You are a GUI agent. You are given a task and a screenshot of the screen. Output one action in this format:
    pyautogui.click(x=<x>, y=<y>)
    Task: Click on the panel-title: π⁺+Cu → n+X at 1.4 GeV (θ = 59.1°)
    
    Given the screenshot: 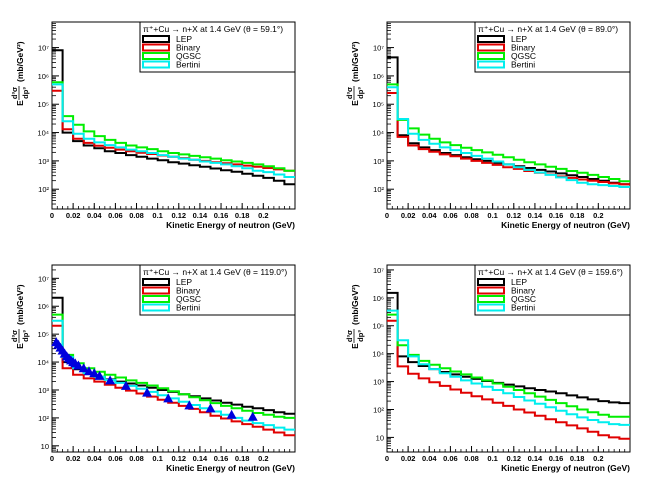 What is the action you would take?
    pyautogui.click(x=213, y=29)
    